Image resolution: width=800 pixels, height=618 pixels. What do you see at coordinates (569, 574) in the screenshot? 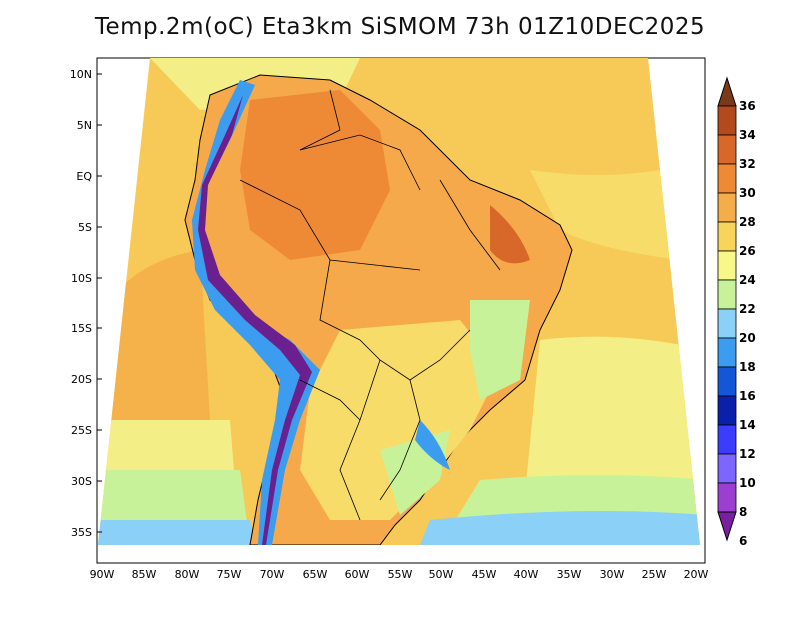
I see `lon-label: 35W` at bounding box center [569, 574].